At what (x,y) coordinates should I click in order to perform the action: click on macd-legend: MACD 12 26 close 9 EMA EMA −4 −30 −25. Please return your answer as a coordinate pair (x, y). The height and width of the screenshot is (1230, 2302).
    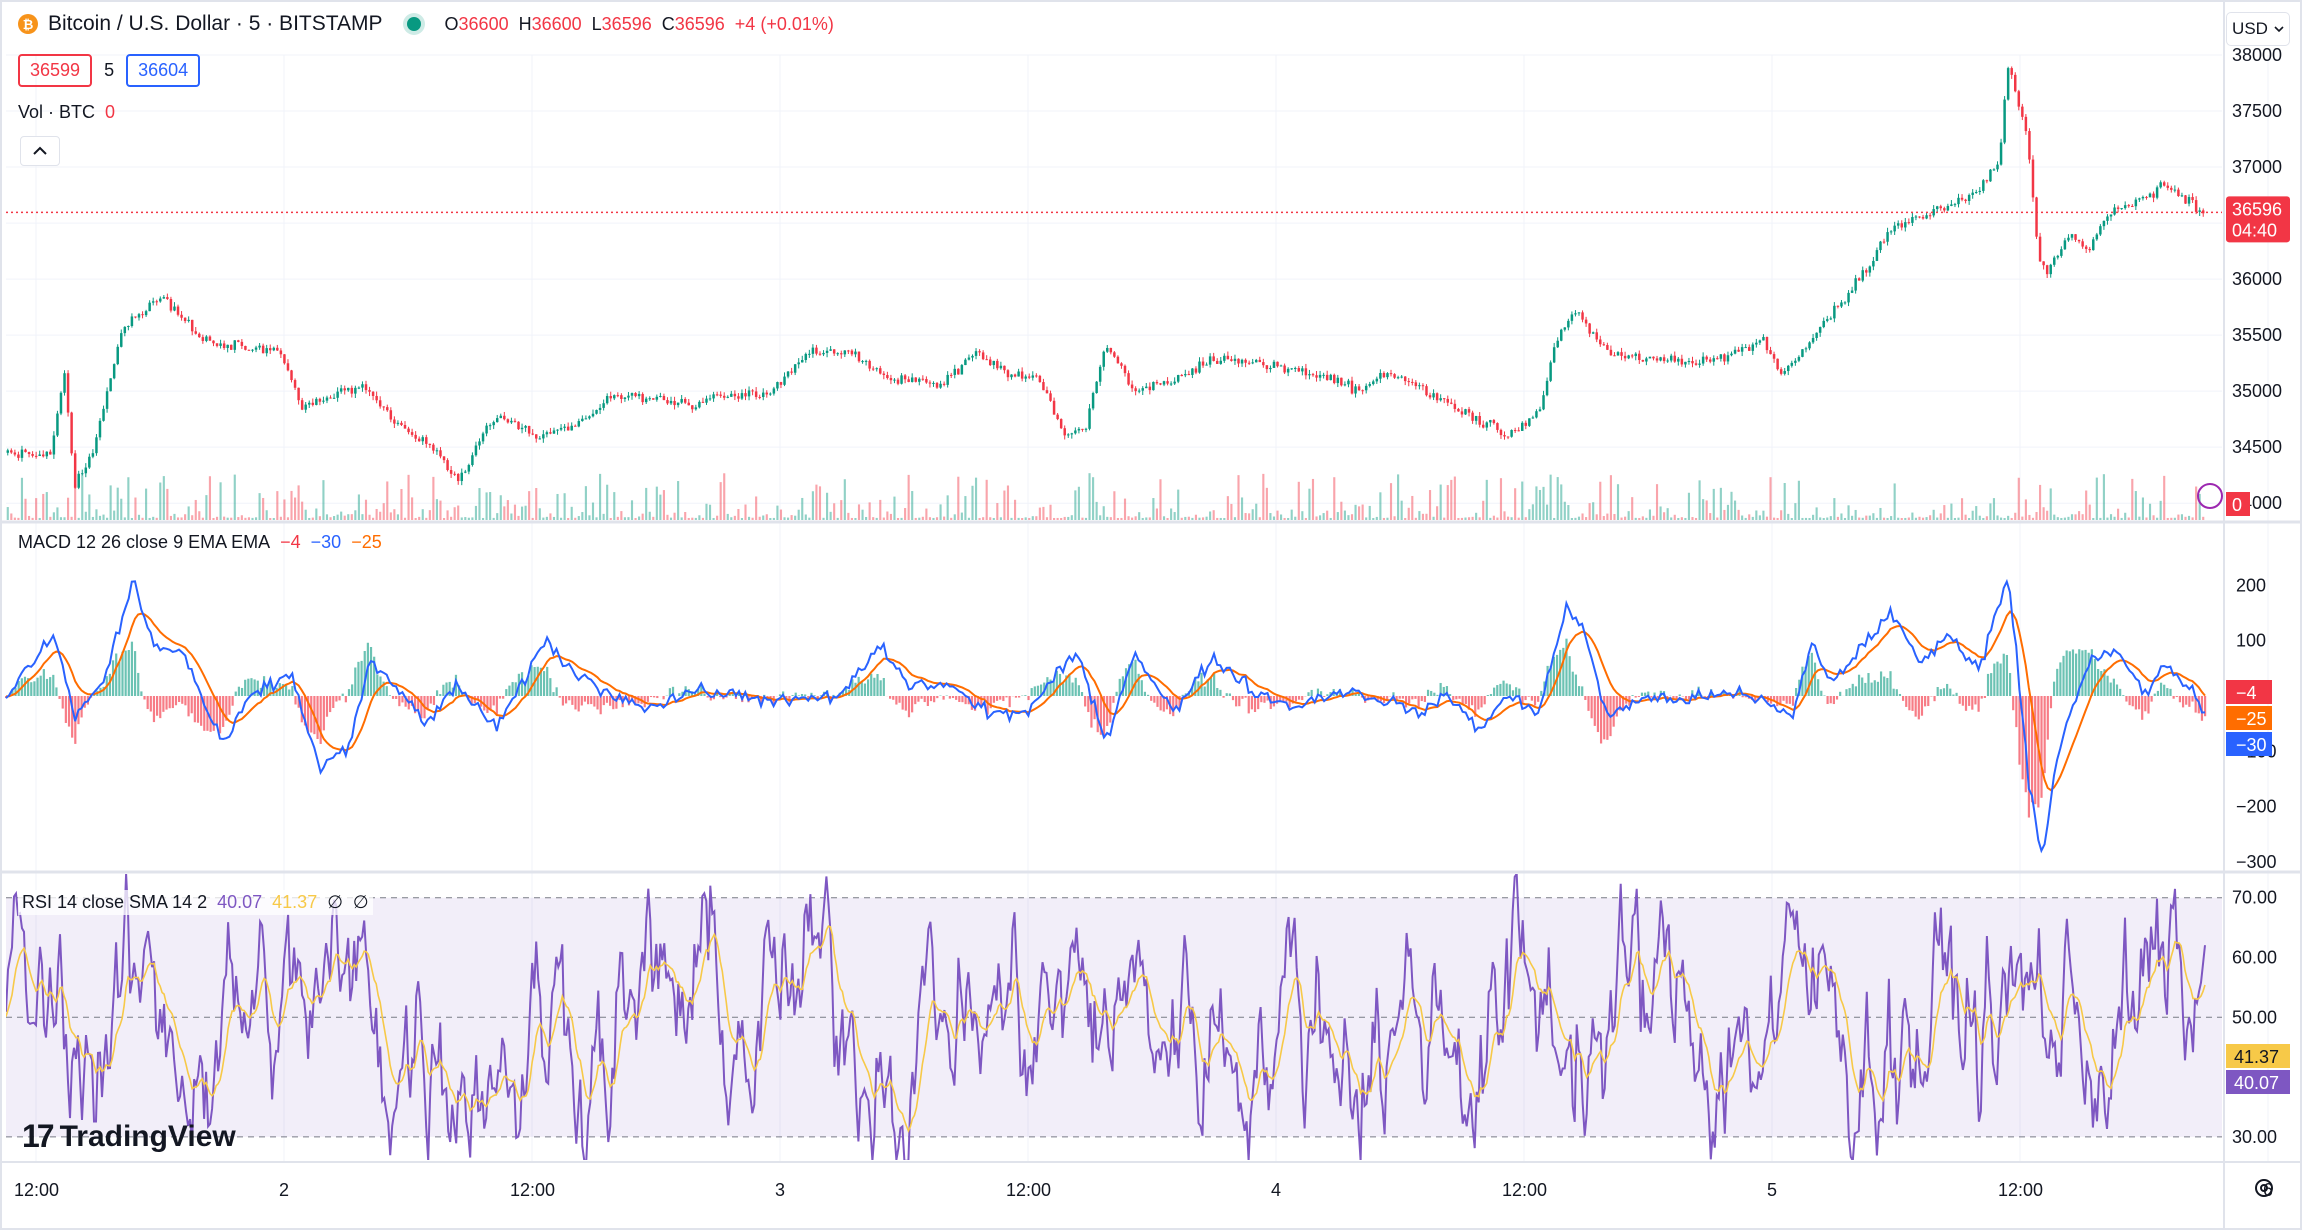
    Looking at the image, I should click on (200, 542).